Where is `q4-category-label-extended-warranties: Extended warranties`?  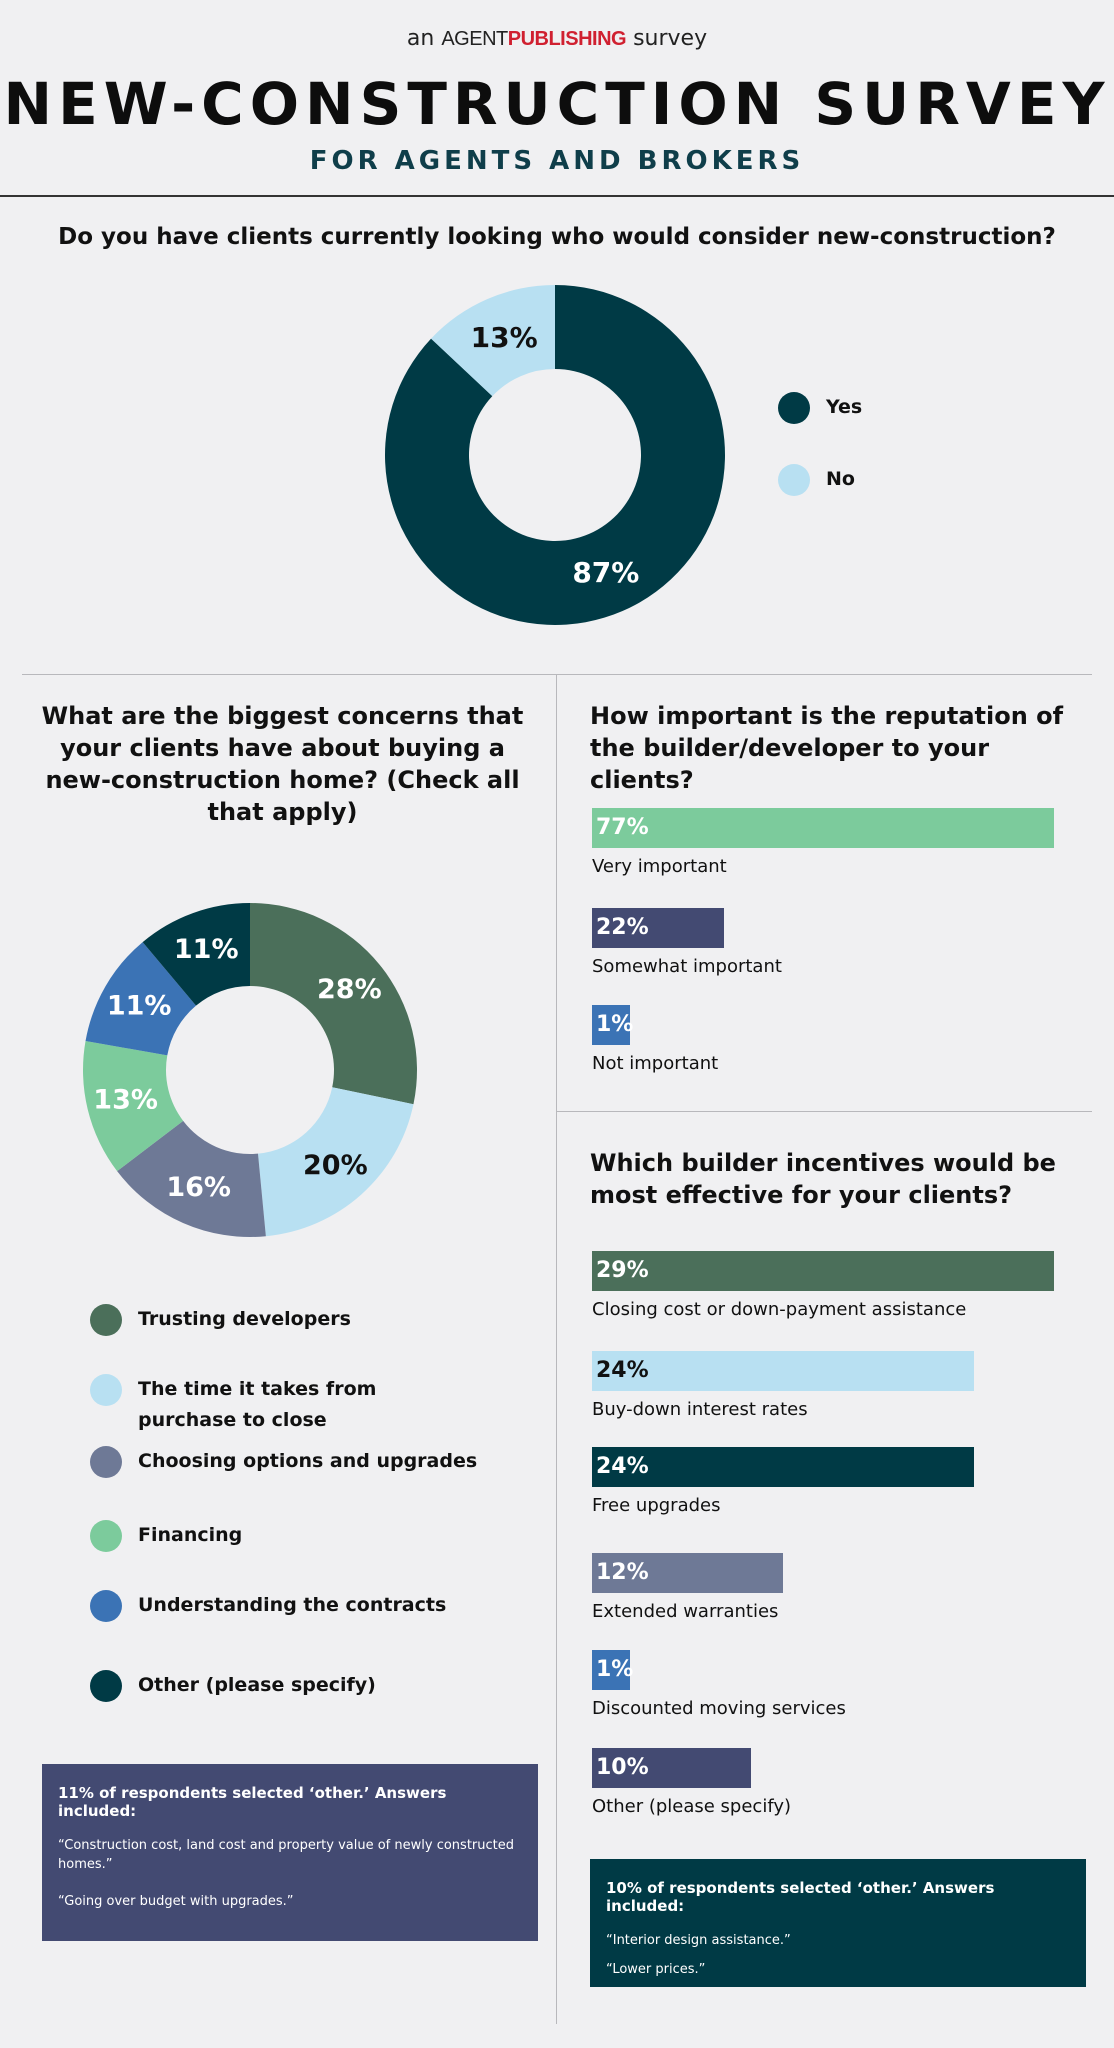
q4-category-label-extended-warranties: Extended warranties is located at coordinates (685, 1611).